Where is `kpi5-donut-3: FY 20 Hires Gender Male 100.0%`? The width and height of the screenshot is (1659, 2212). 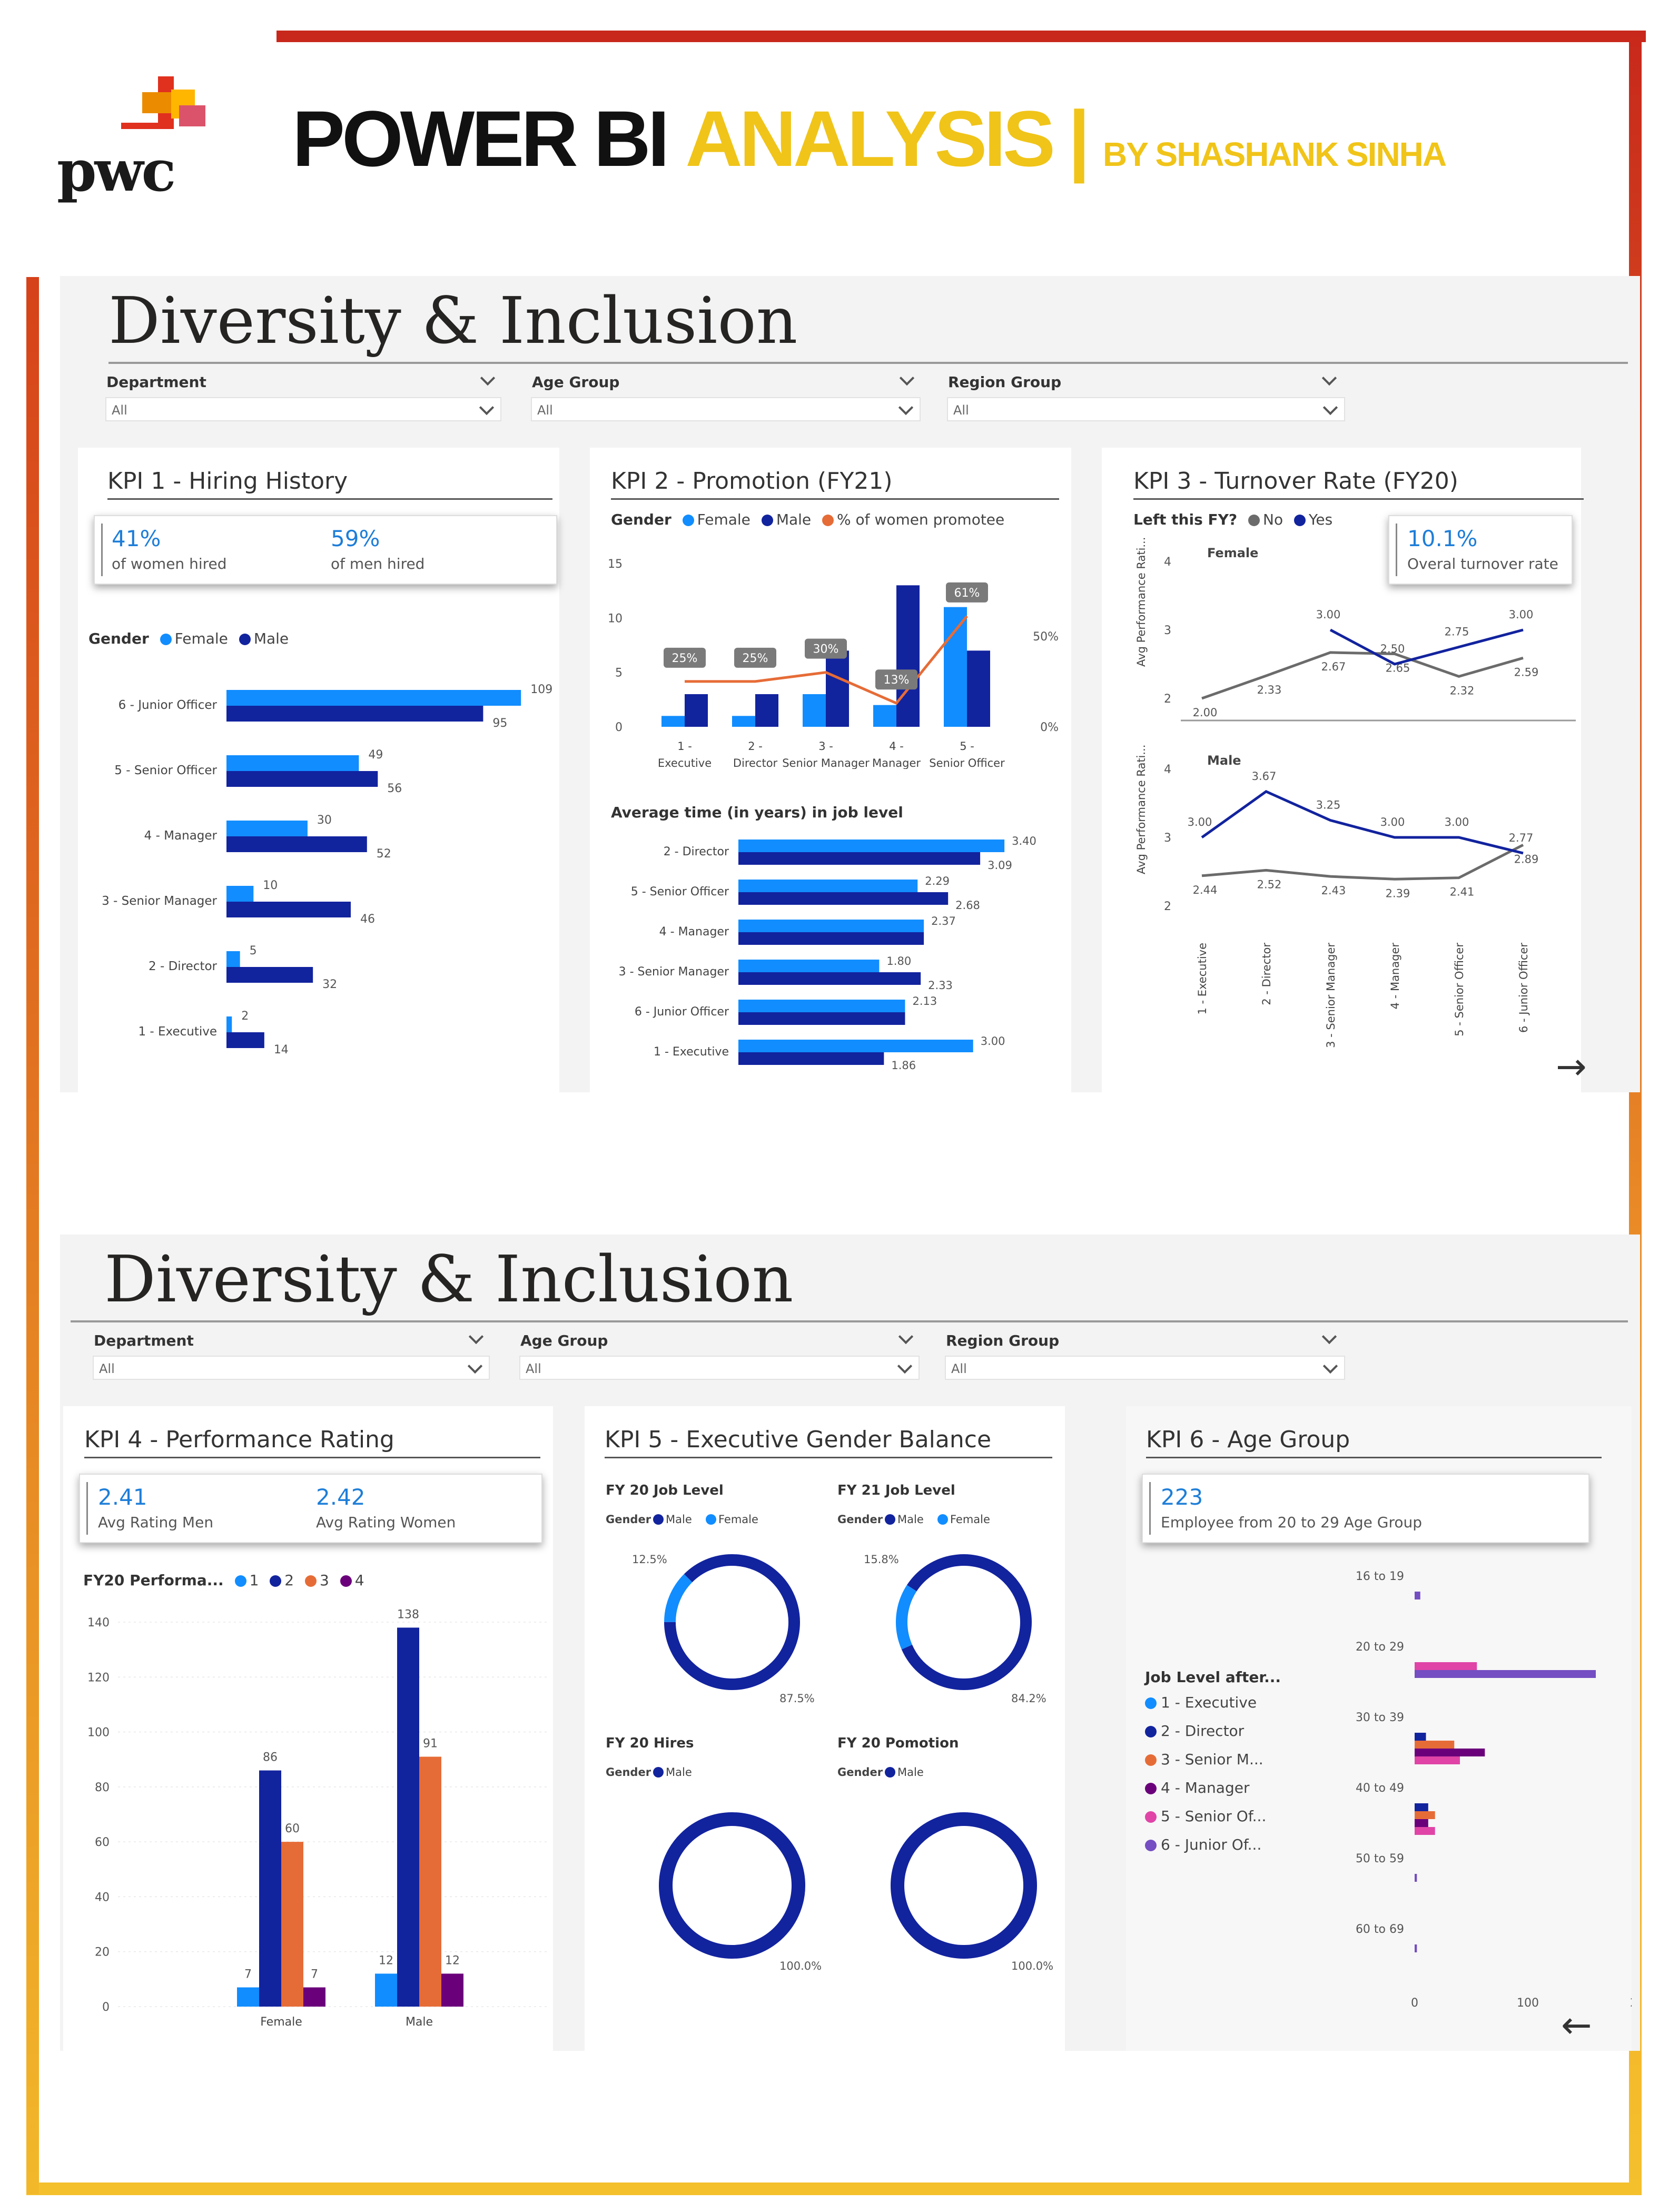
kpi5-donut-3: FY 20 Hires Gender Male 100.0% is located at coordinates (714, 1853).